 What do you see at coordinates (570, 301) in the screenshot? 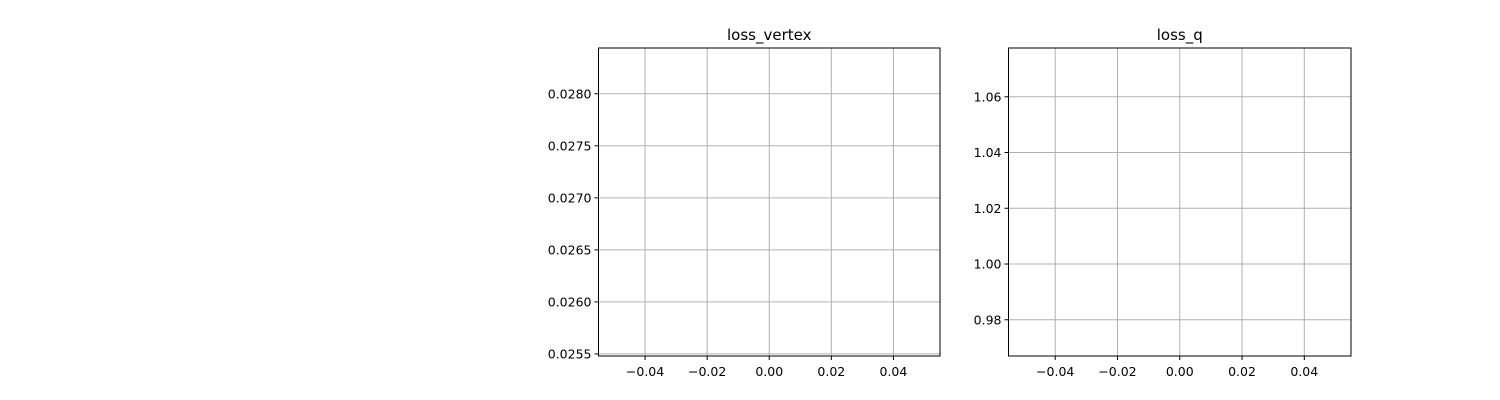
I see `y-tick-label: 0.0260` at bounding box center [570, 301].